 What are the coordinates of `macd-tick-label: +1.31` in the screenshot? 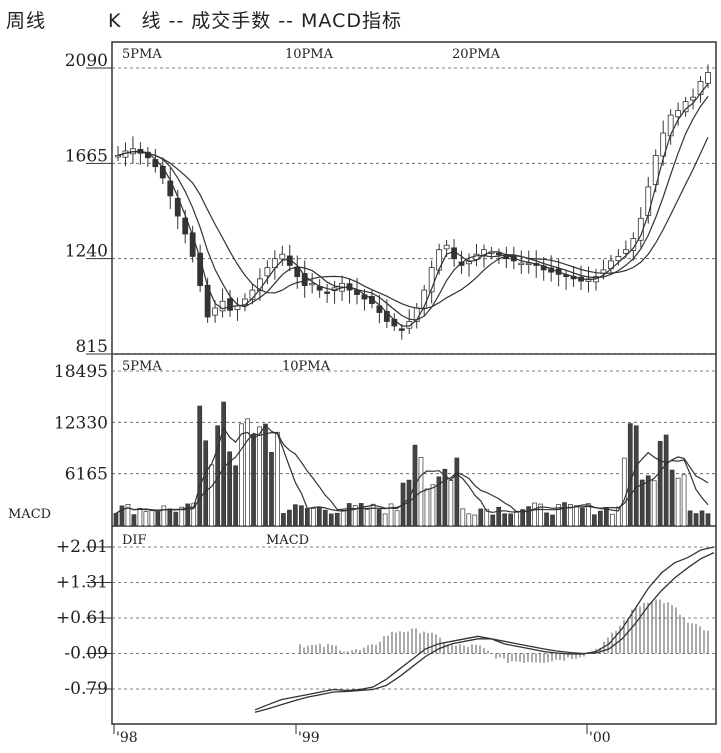 It's located at (82, 583).